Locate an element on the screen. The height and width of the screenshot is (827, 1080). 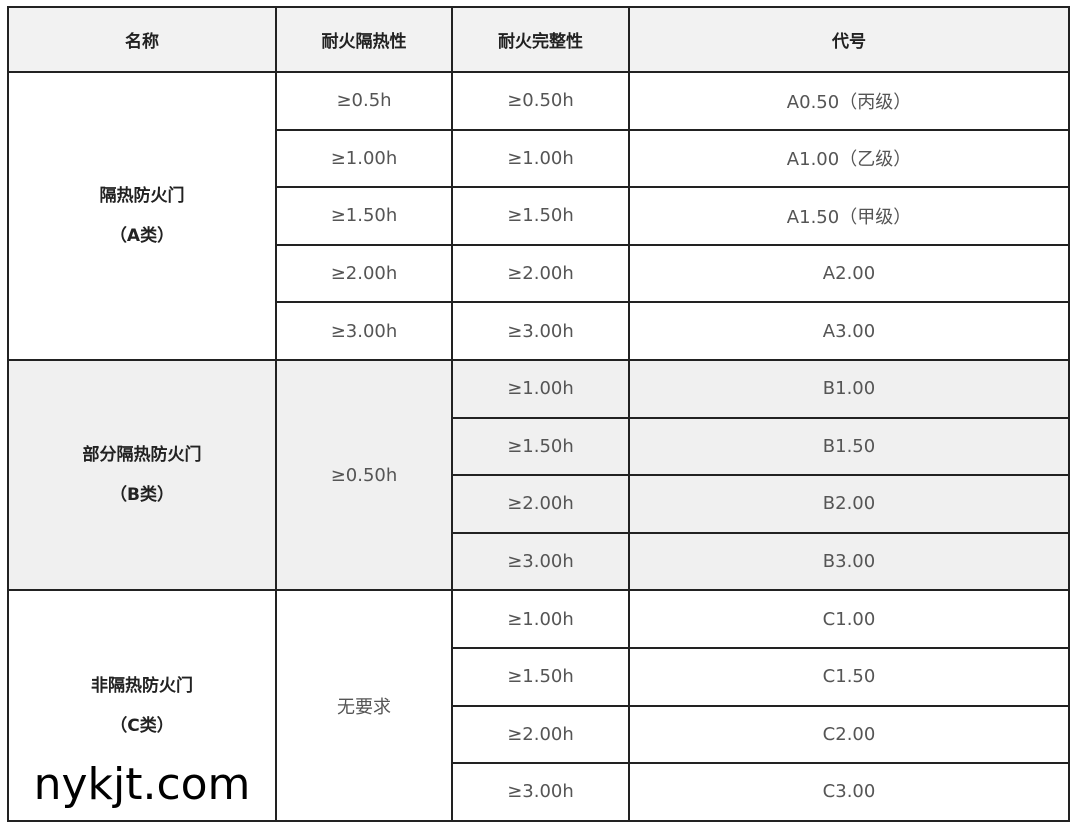
integrity-cell: ≥0.50h is located at coordinates (540, 101).